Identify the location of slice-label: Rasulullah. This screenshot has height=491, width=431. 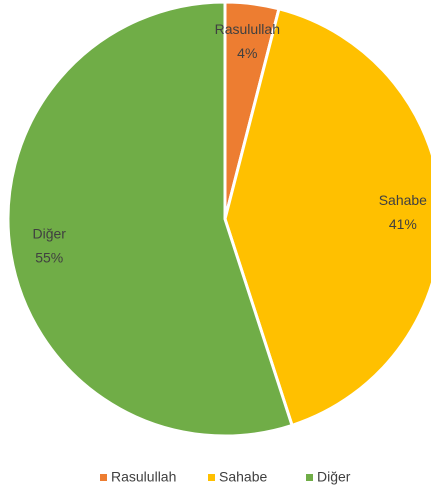
(247, 29).